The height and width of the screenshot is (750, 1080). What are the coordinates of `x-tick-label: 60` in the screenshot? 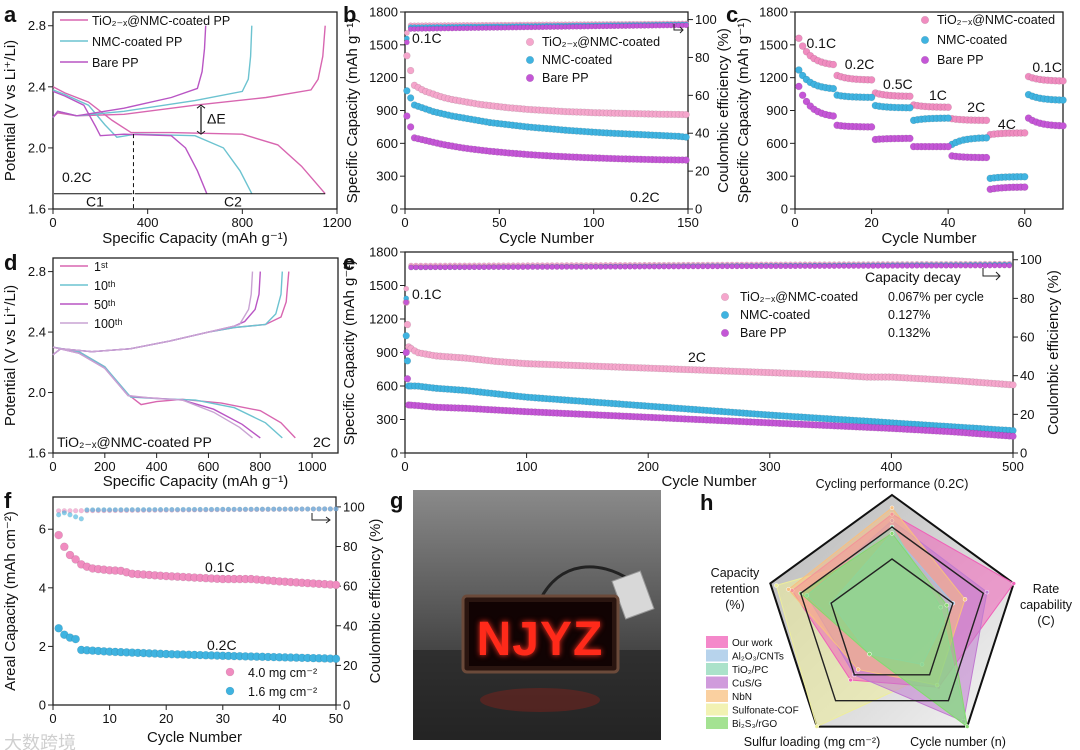 It's located at (1024, 222).